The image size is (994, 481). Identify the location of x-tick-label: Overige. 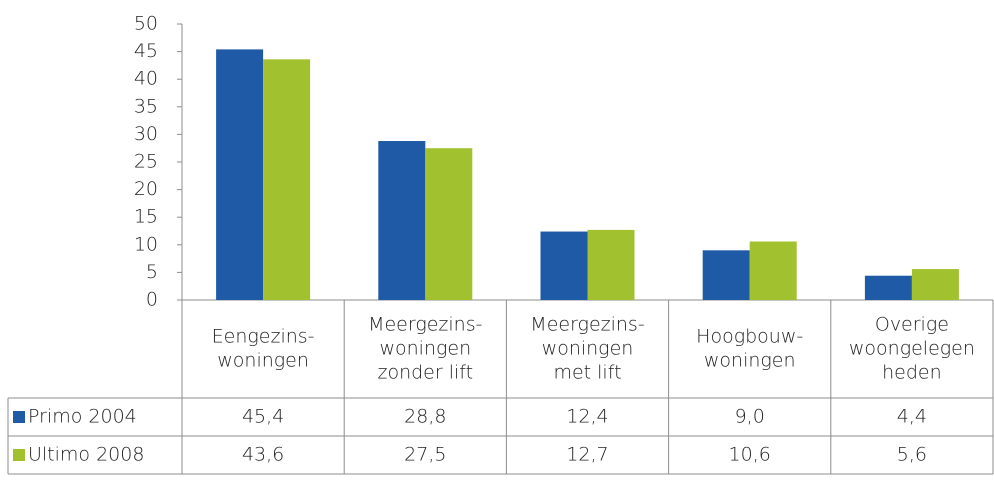
(912, 325).